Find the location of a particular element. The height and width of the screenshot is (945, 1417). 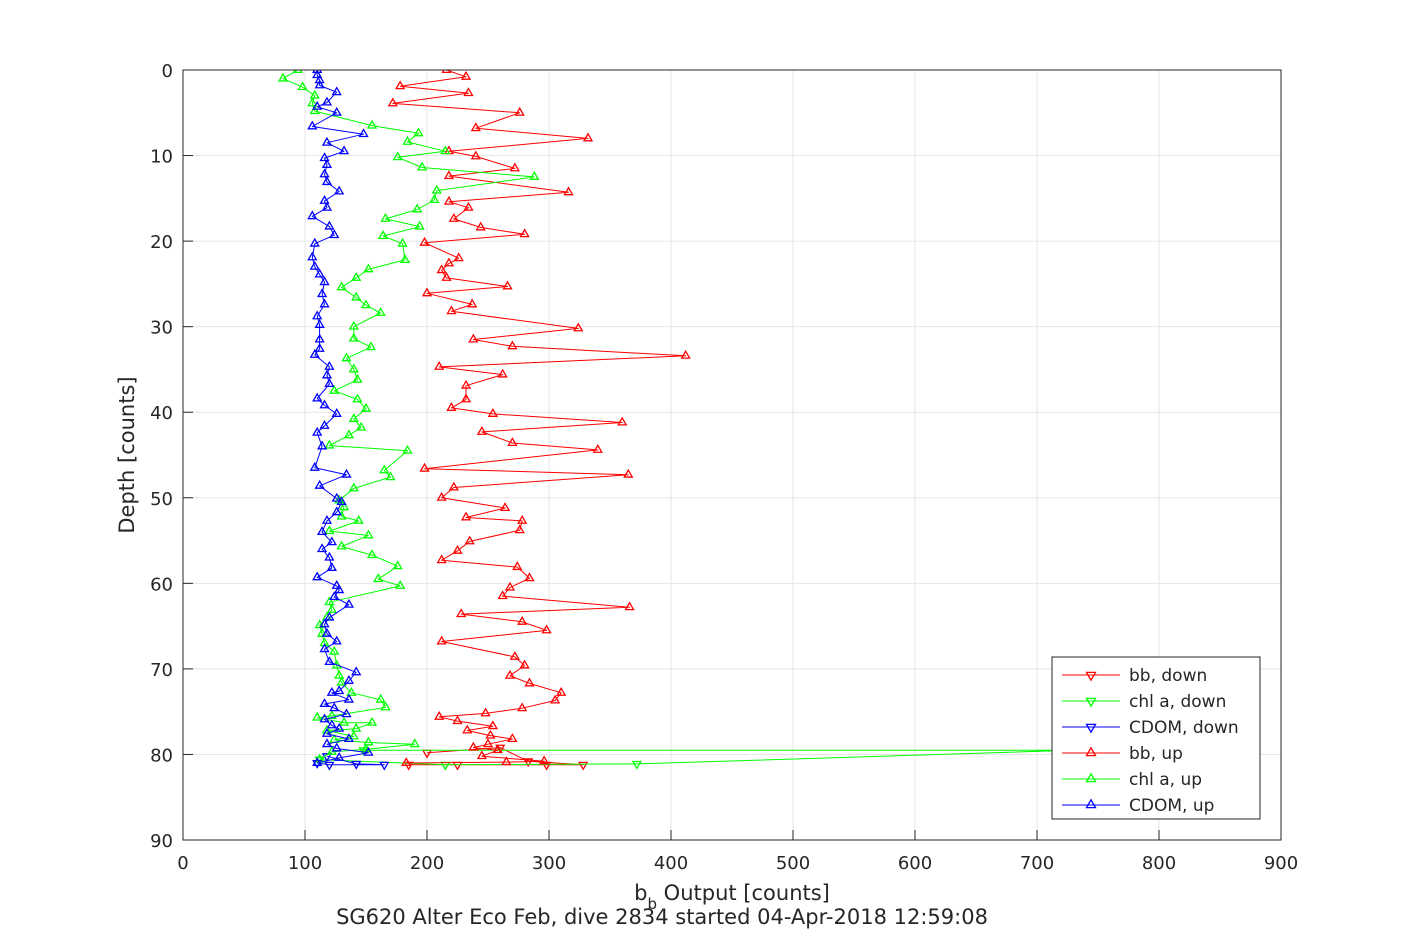

y-tick-label: 90 is located at coordinates (161, 841).